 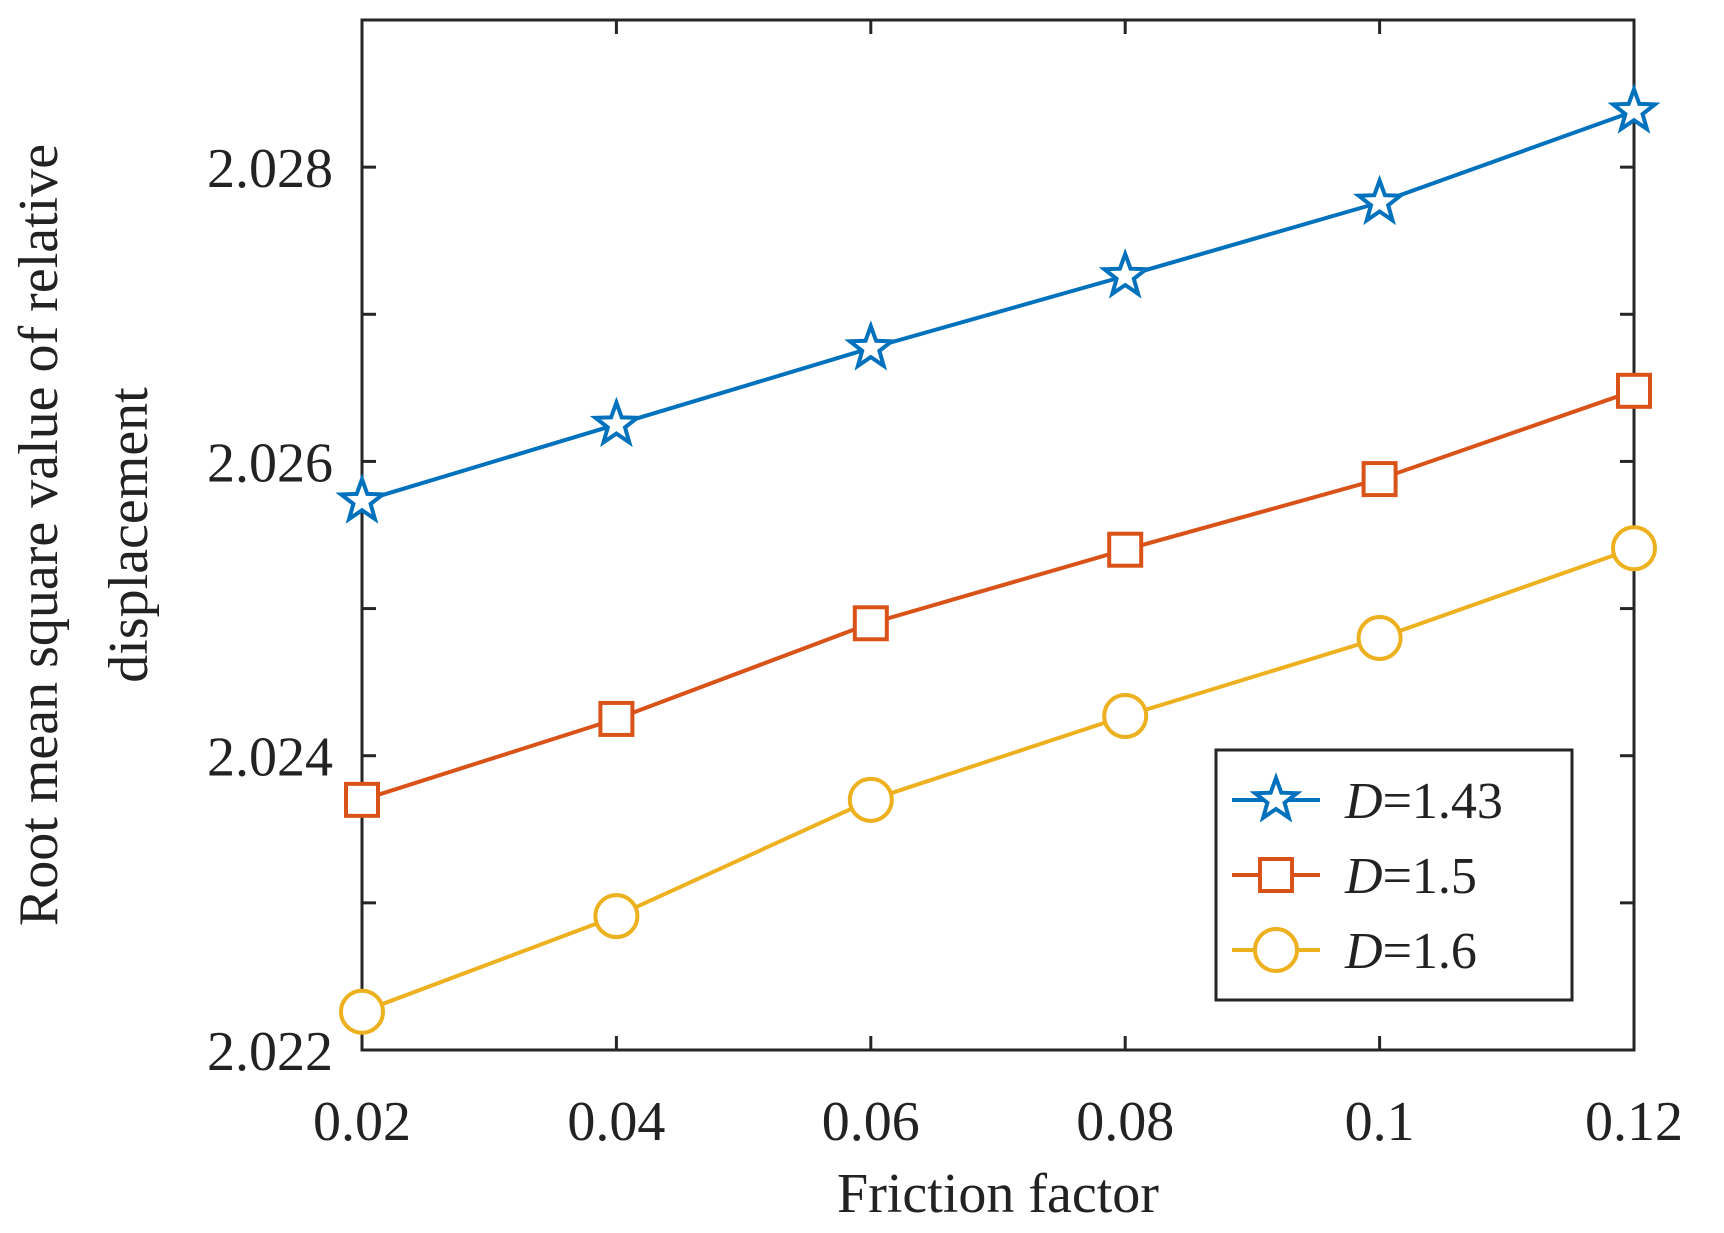 I want to click on legend-label-value: =1.43, so click(x=1443, y=801).